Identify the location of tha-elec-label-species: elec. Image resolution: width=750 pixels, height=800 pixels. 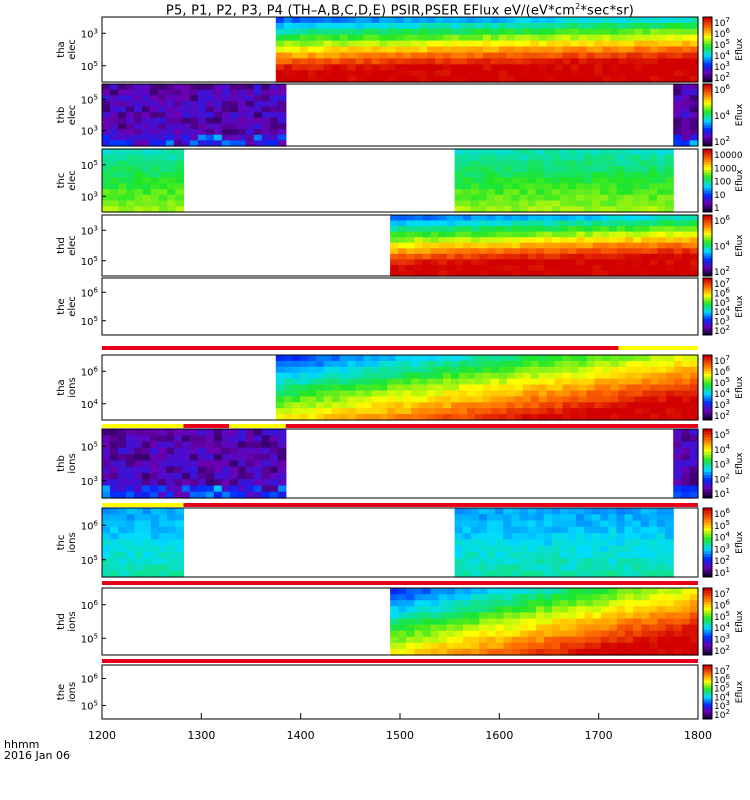
(72, 49).